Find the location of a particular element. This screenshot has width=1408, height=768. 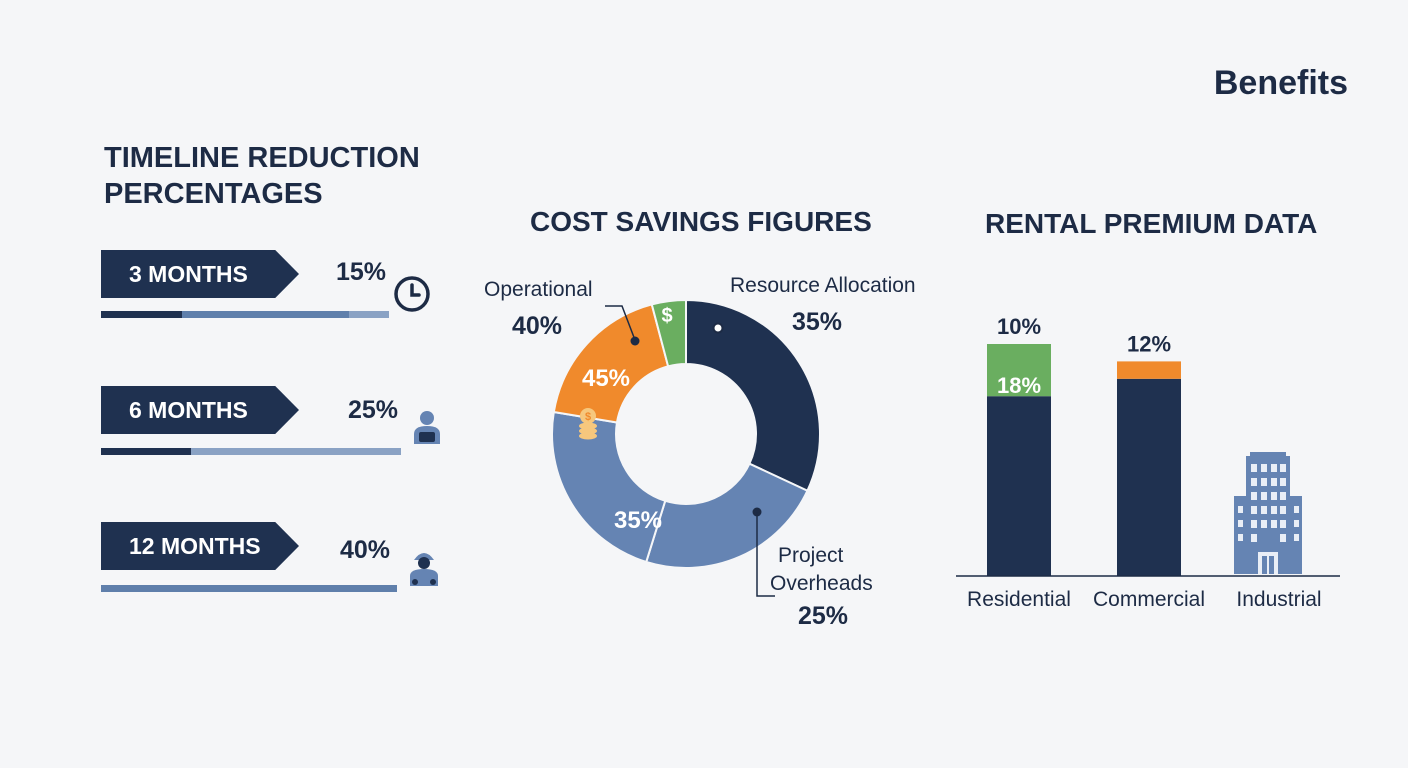

timeline-bar-12-months is located at coordinates (249, 588).